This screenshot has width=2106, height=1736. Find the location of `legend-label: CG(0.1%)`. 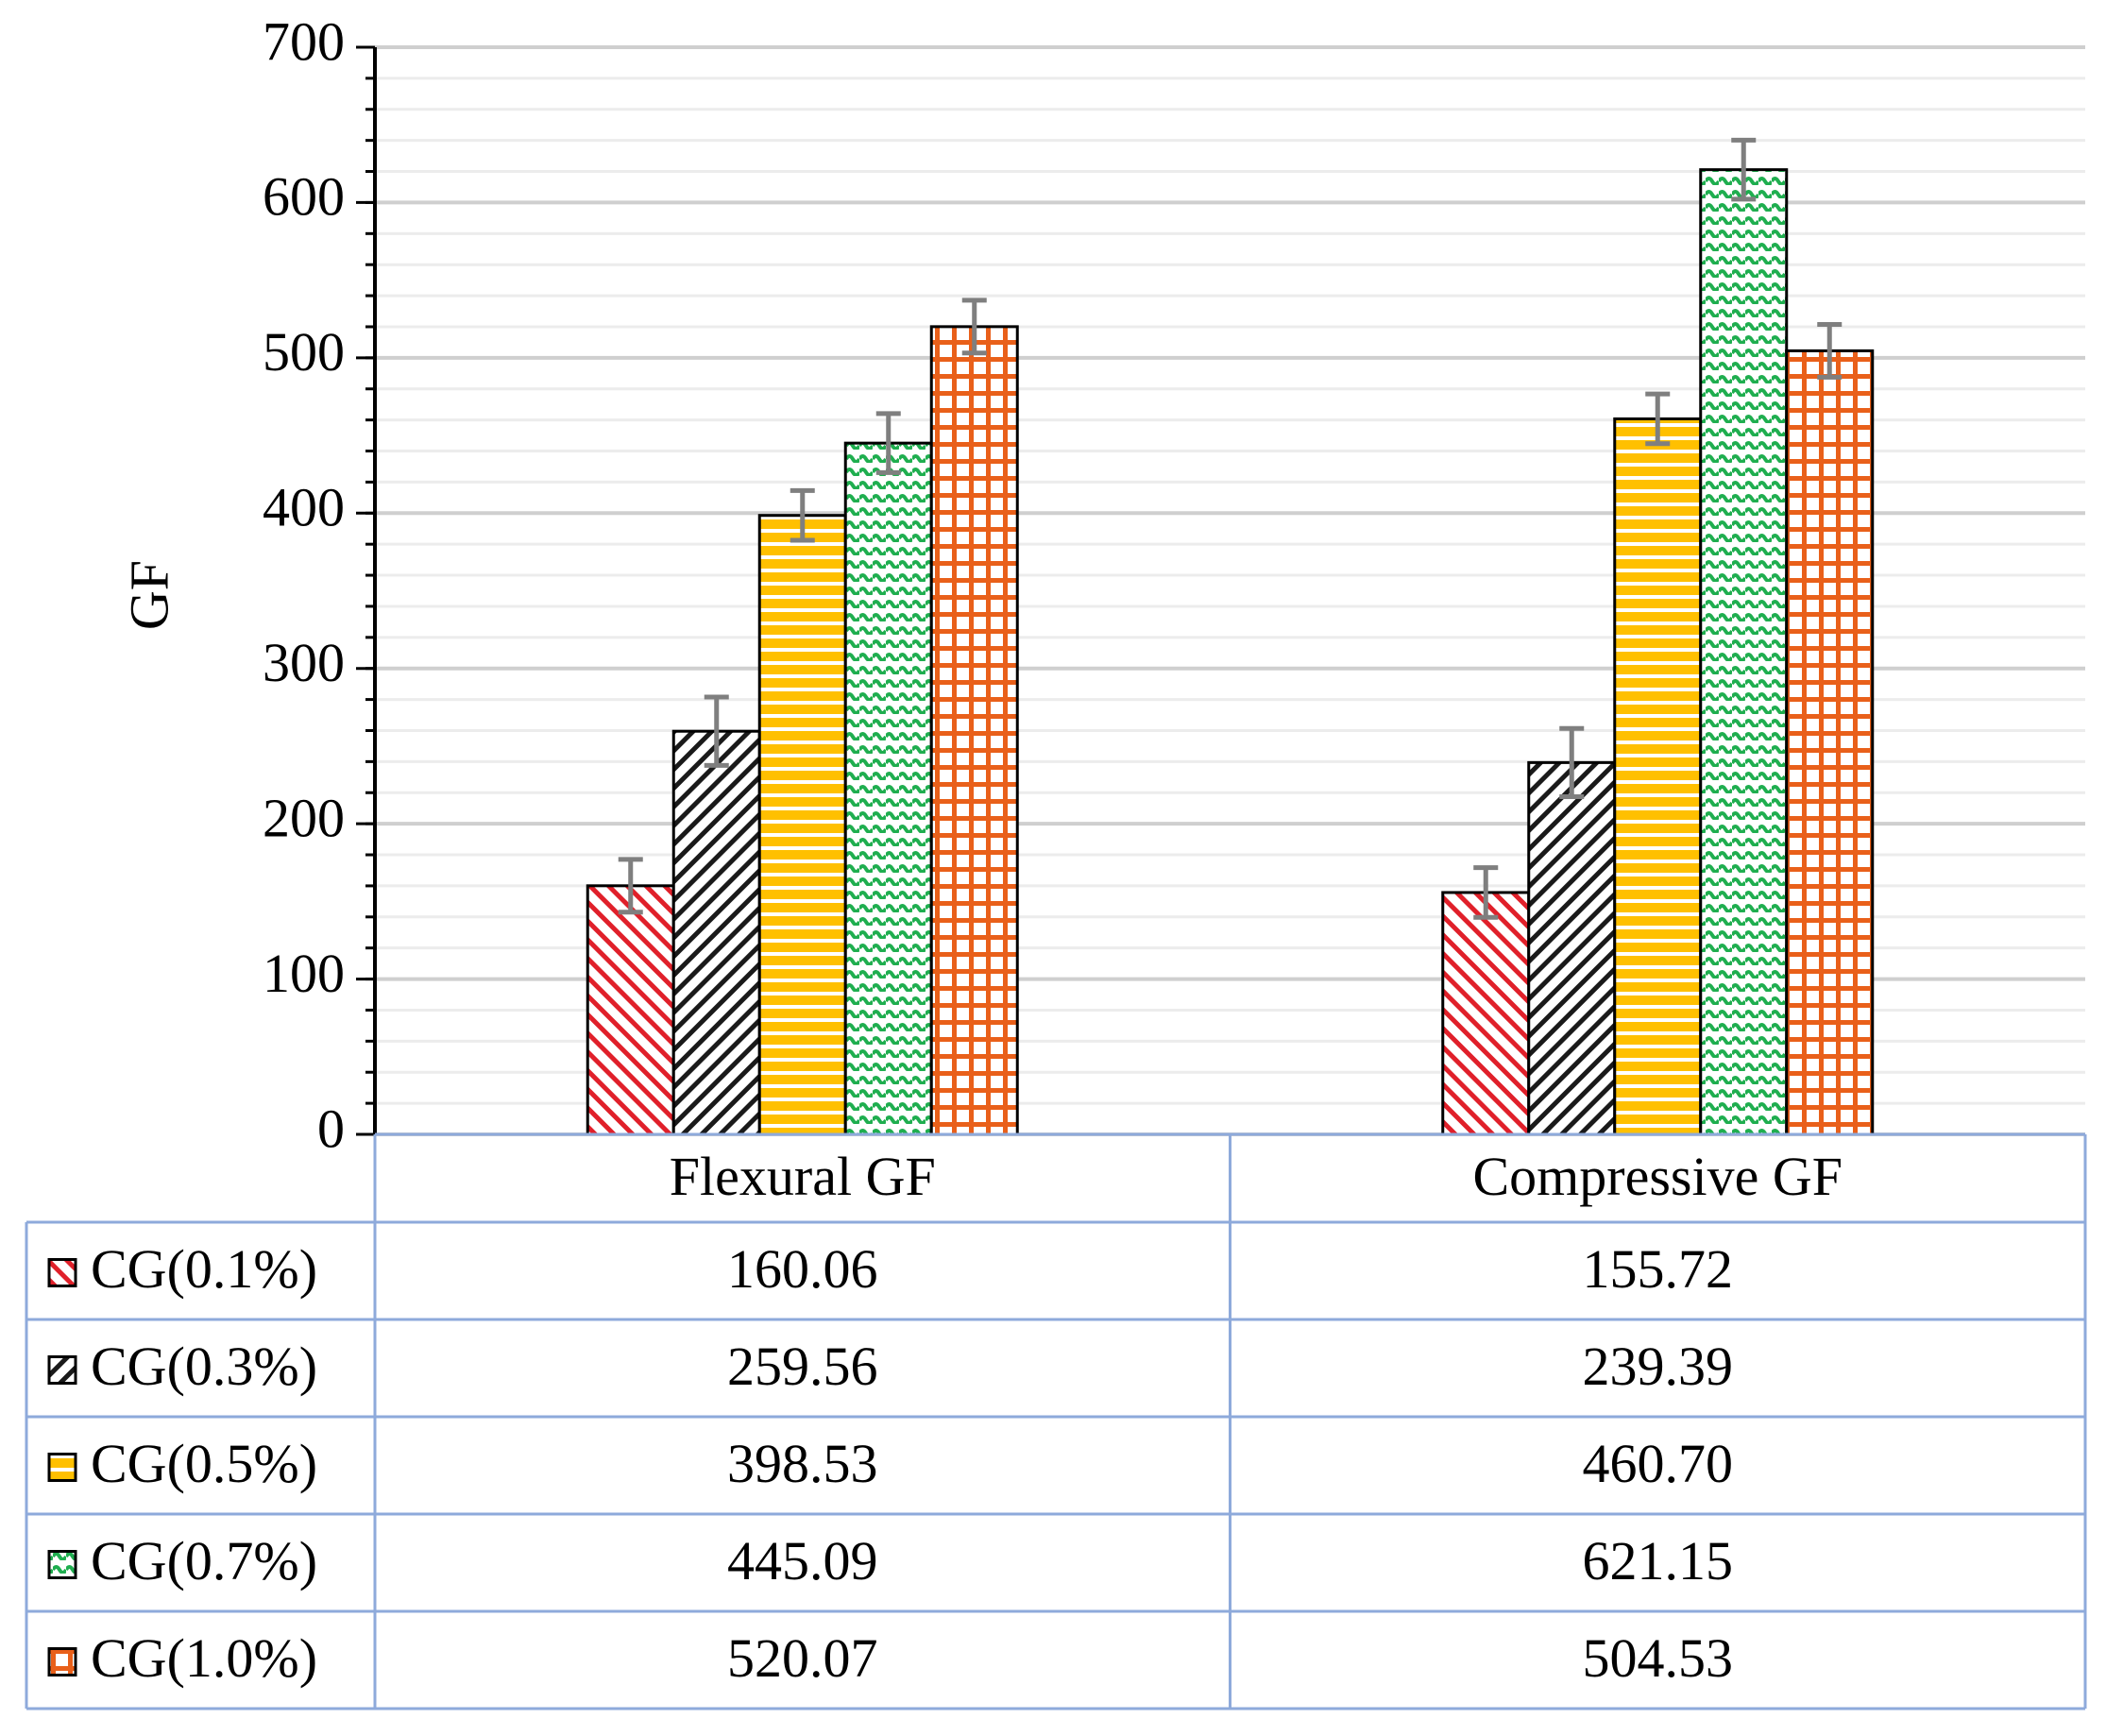

legend-label: CG(0.1%) is located at coordinates (204, 1269).